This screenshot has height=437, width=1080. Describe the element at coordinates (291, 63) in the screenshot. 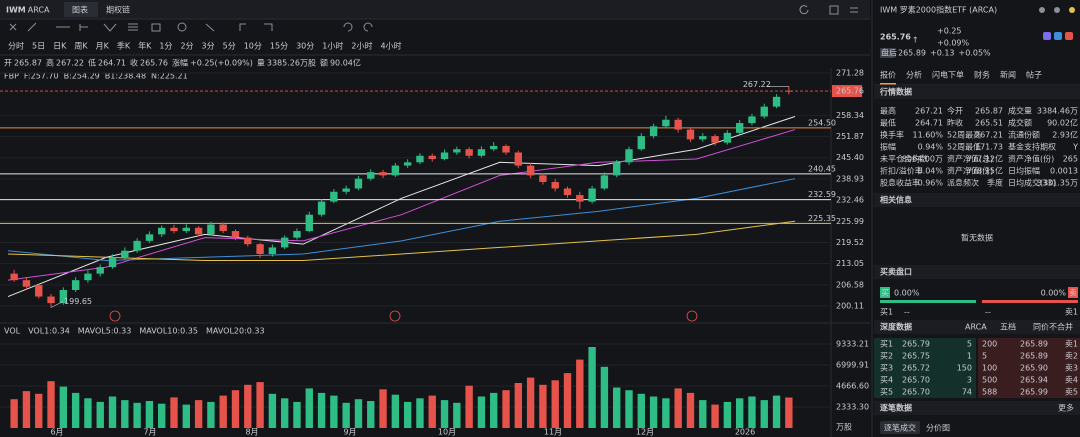

I see `info-value: 3385.26万股` at that location.